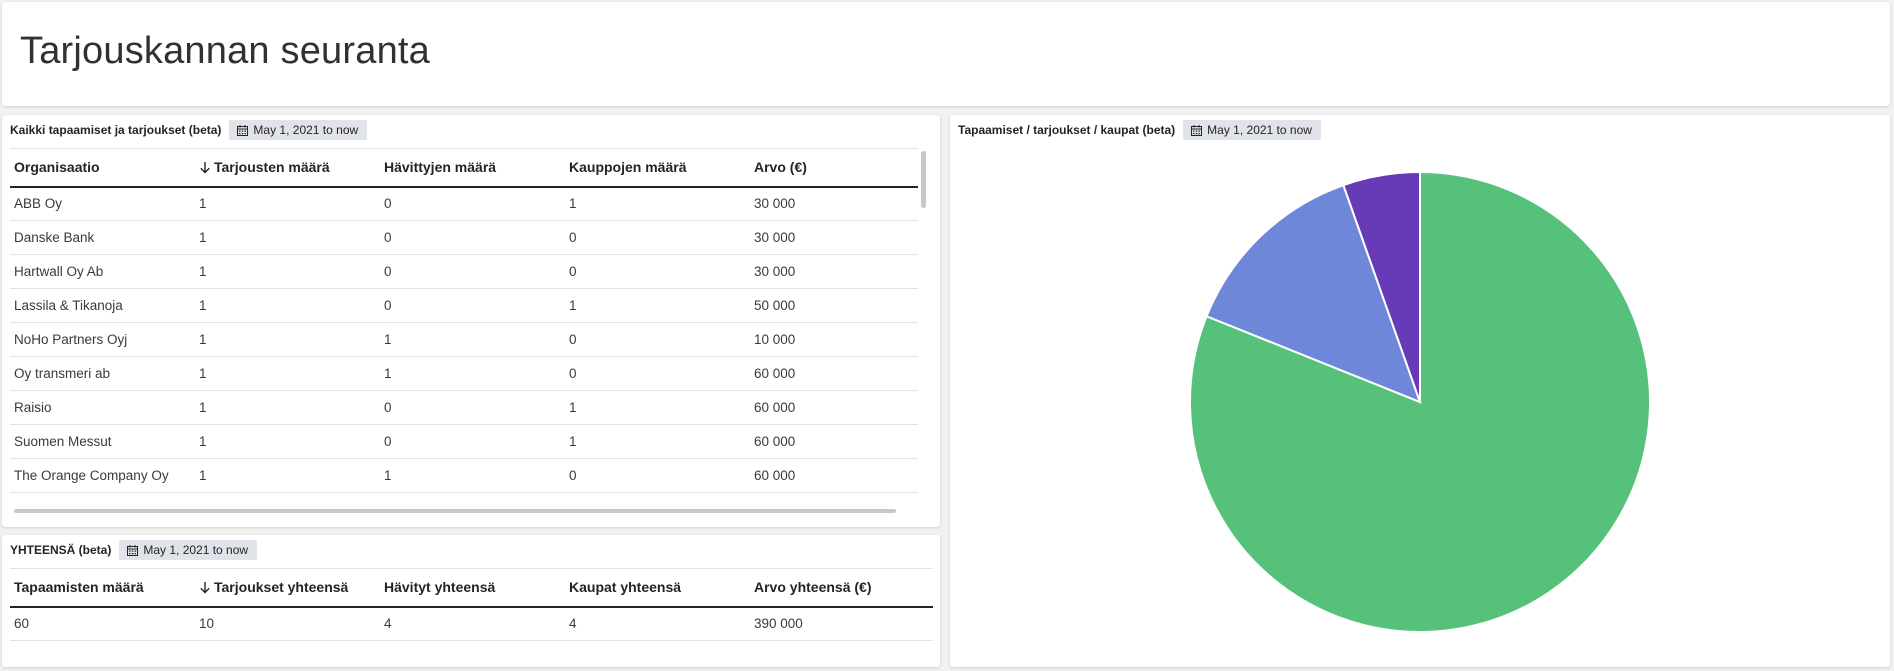 The height and width of the screenshot is (671, 1894). Describe the element at coordinates (272, 167) in the screenshot. I see `column-header-label: Tarjousten määrä` at that location.